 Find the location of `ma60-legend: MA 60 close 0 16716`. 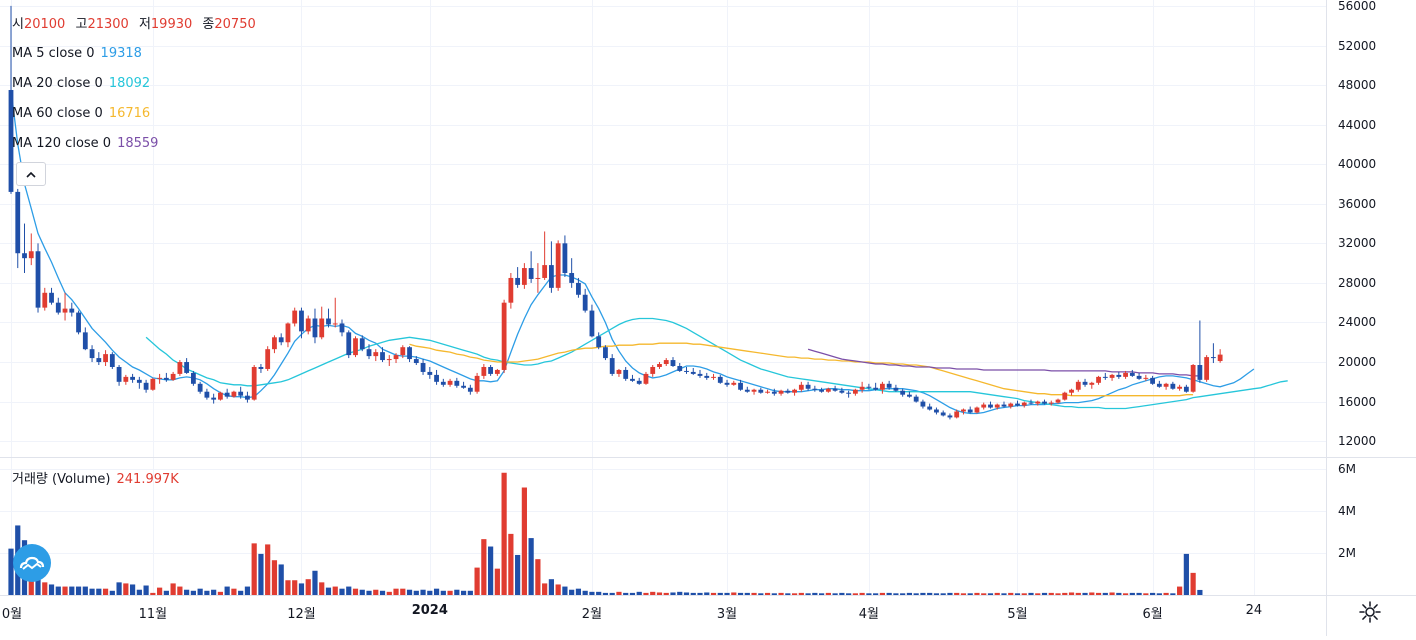

ma60-legend: MA 60 close 0 16716 is located at coordinates (81, 114).